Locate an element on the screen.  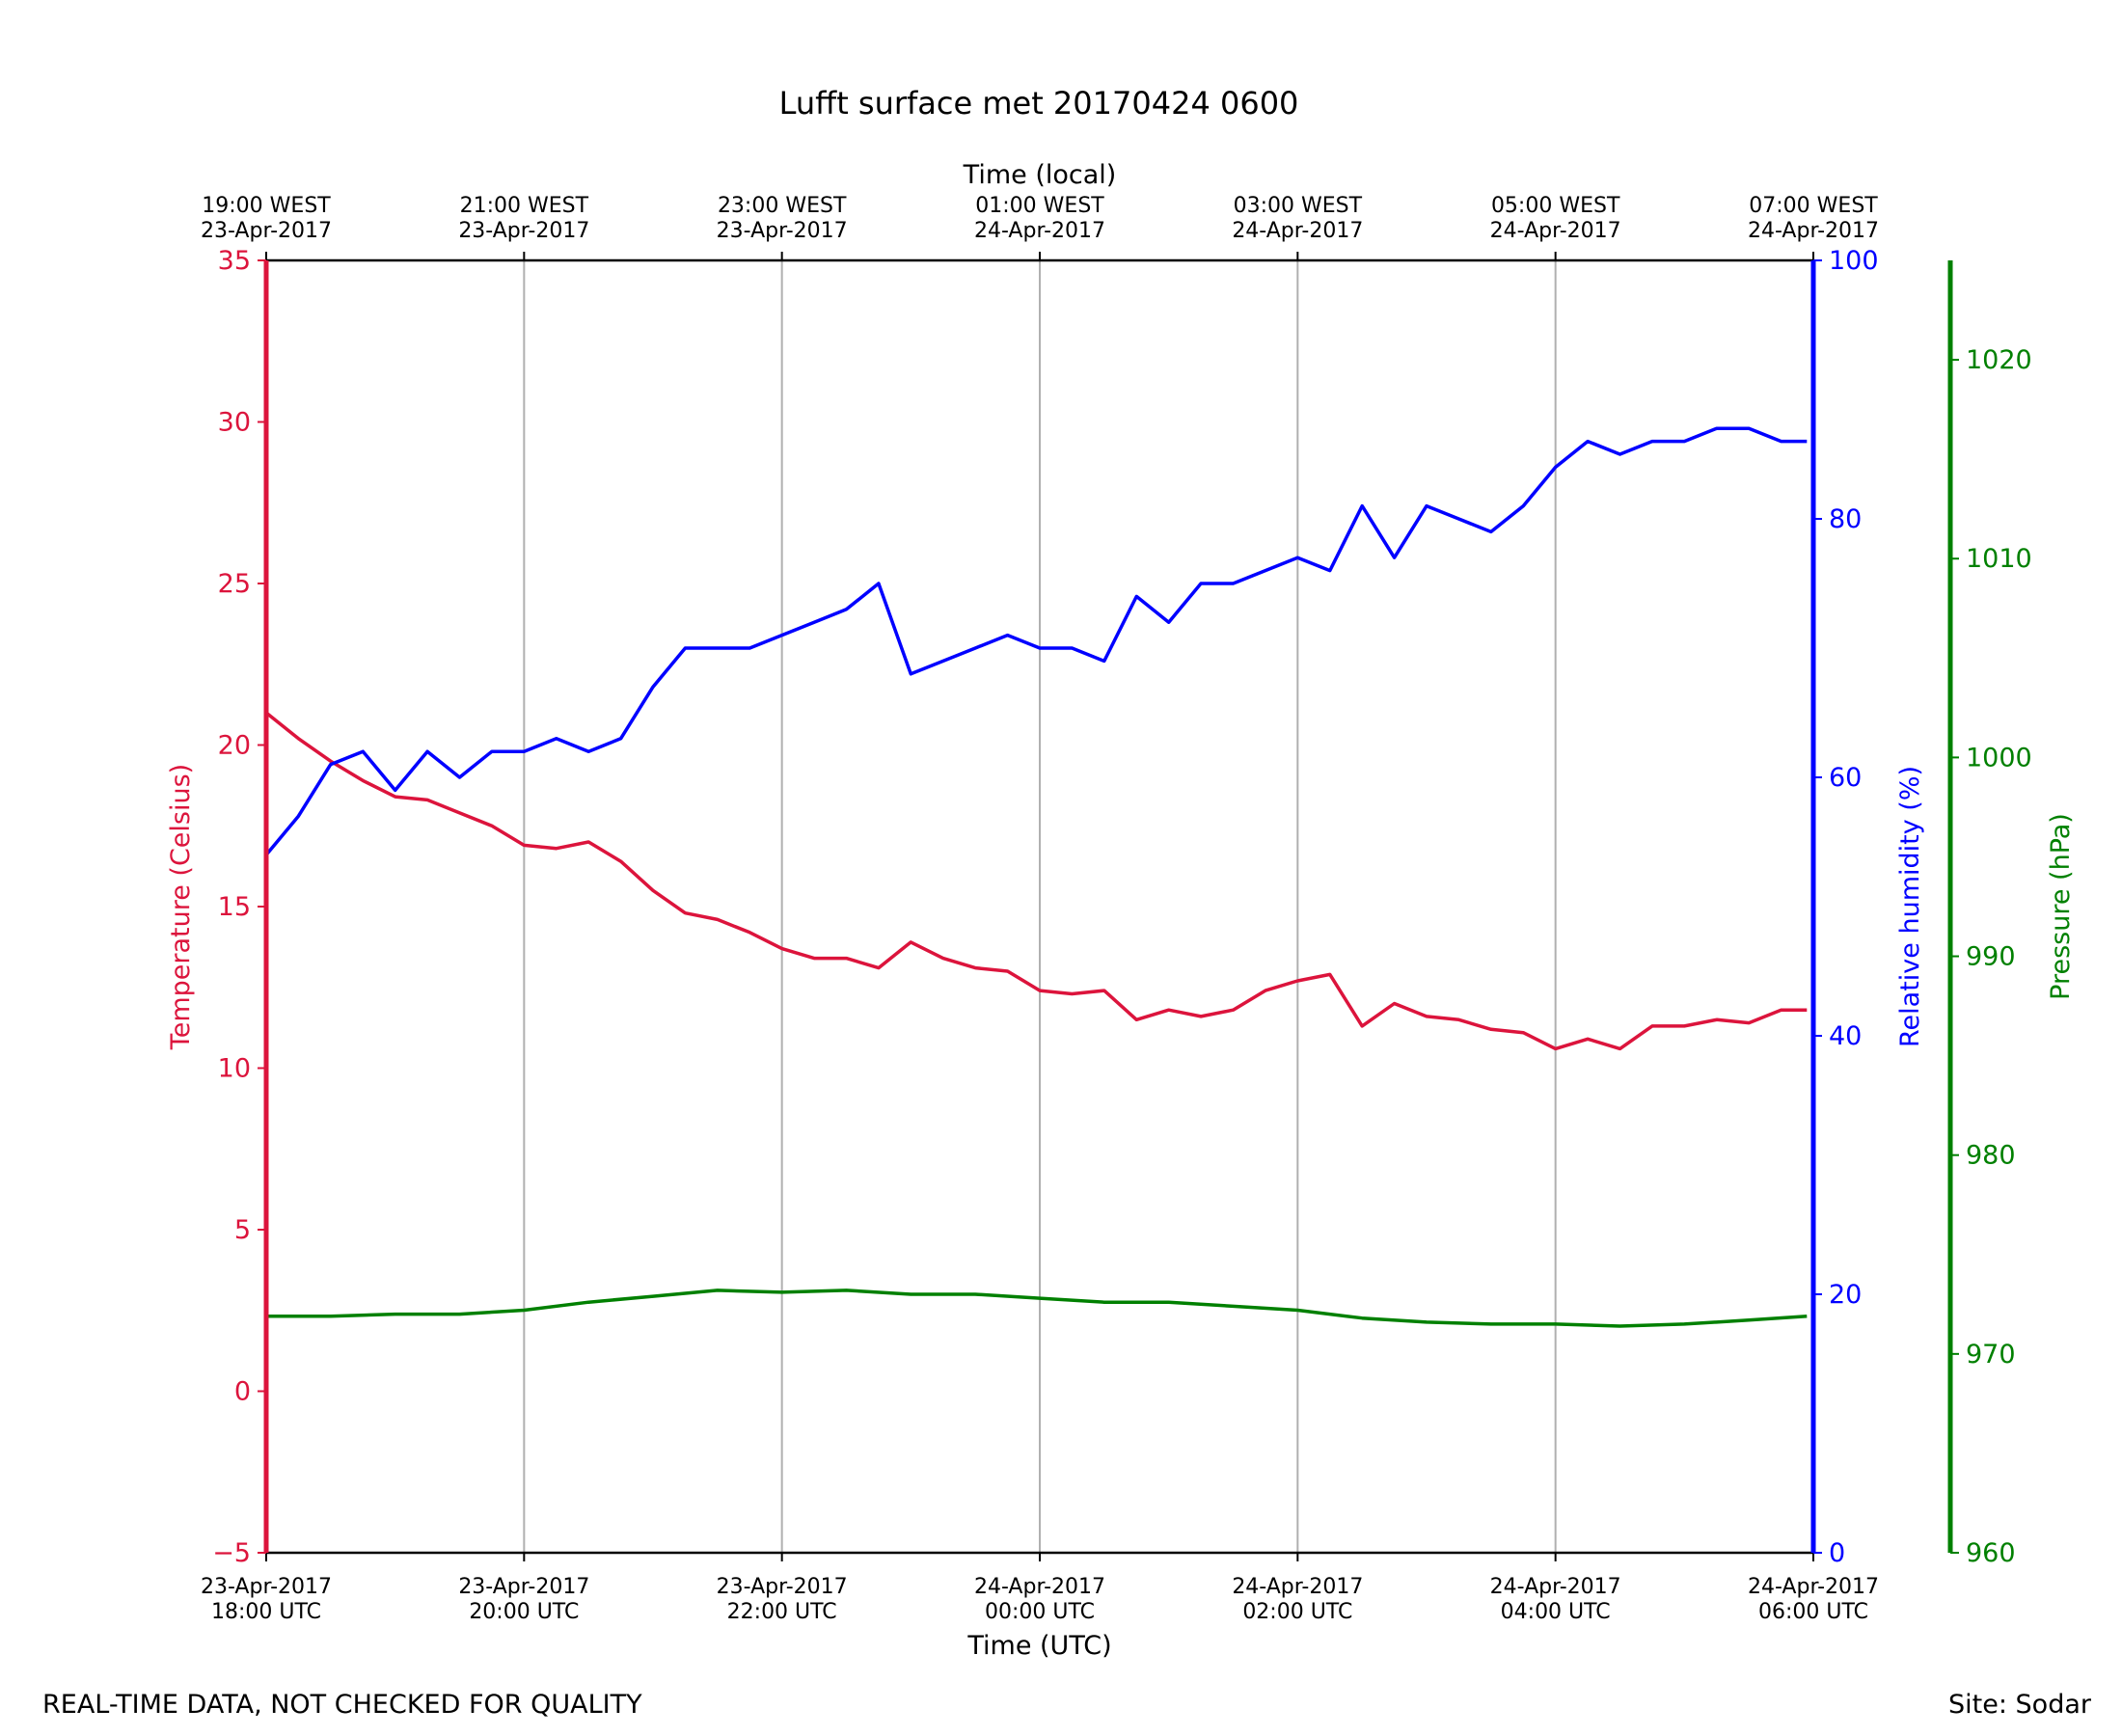
x-axis-title-bottom: Time (UTC) is located at coordinates (1038, 1646).